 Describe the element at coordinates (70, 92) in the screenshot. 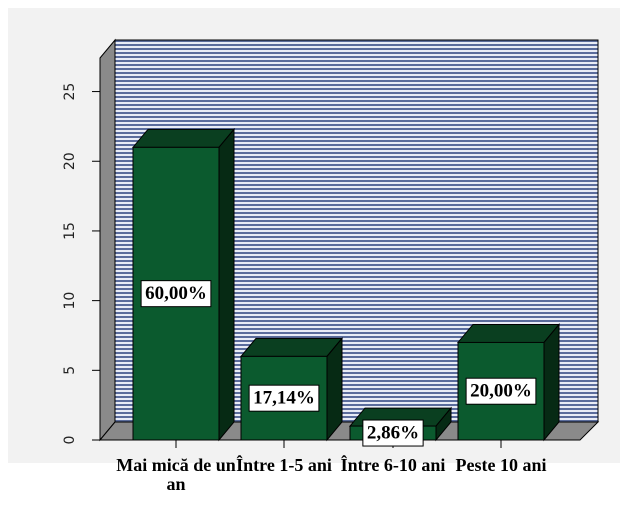

I see `y-tick-label: 25` at that location.